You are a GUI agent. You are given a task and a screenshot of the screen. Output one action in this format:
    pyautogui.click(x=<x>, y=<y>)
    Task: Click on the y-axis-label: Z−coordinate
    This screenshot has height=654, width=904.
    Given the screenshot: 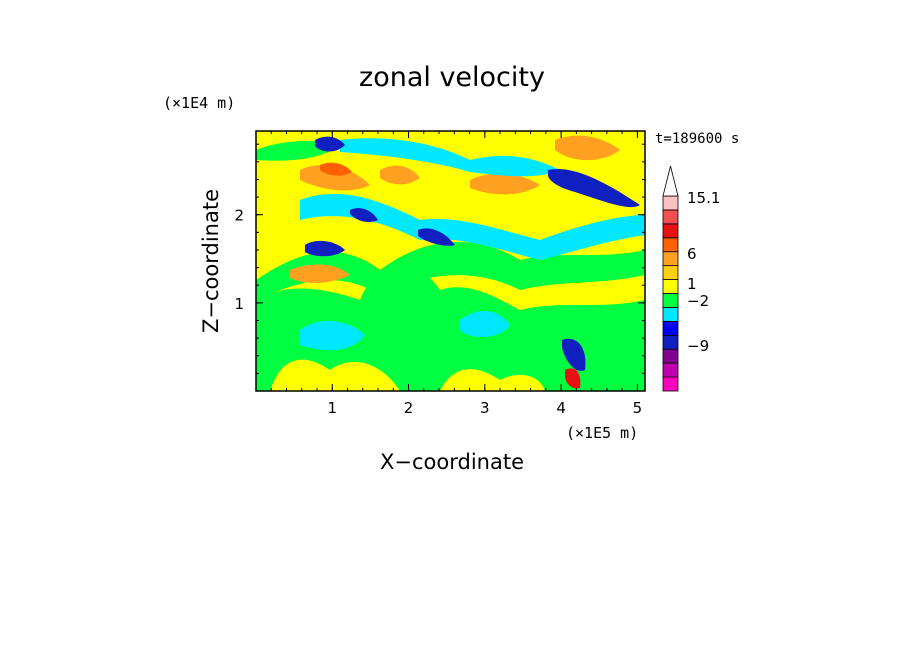 What is the action you would take?
    pyautogui.click(x=211, y=261)
    